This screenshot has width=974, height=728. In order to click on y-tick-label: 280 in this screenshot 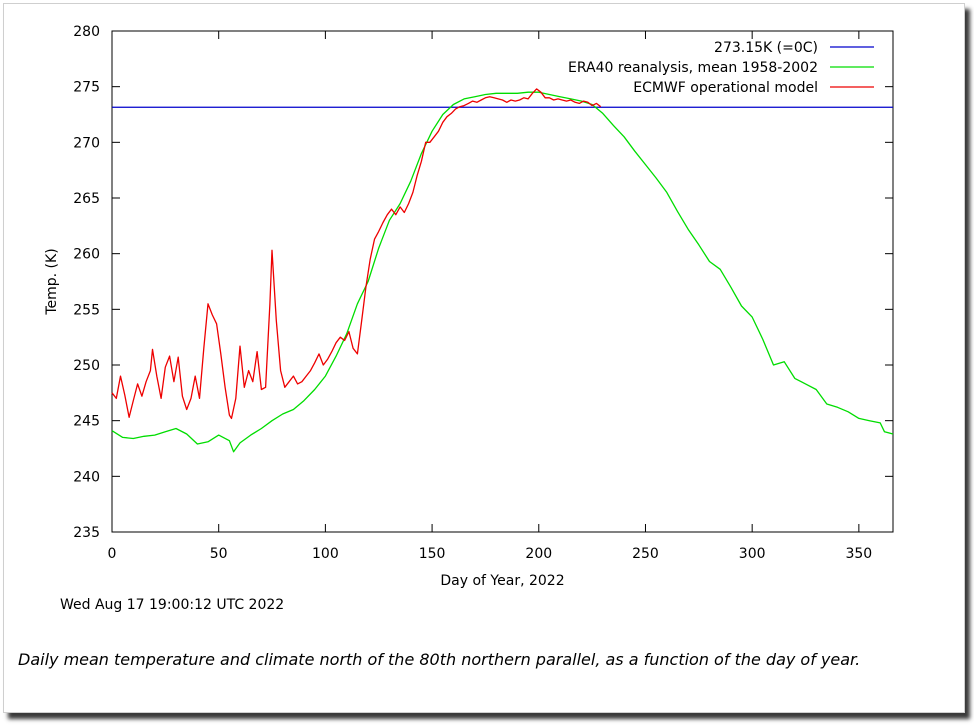, I will do `click(86, 32)`.